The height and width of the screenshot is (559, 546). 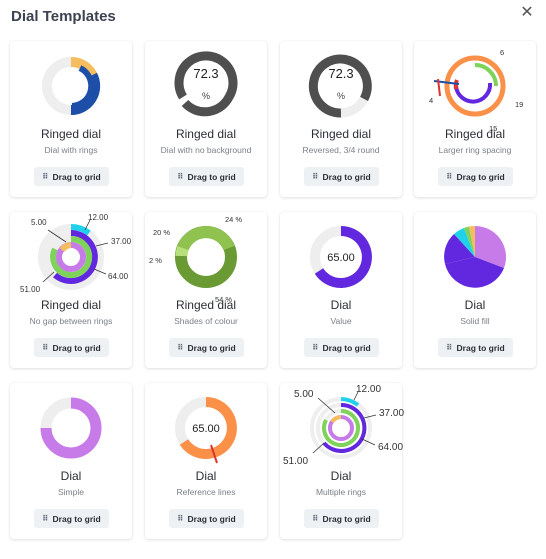 I want to click on close-icon: ✕, so click(x=527, y=12).